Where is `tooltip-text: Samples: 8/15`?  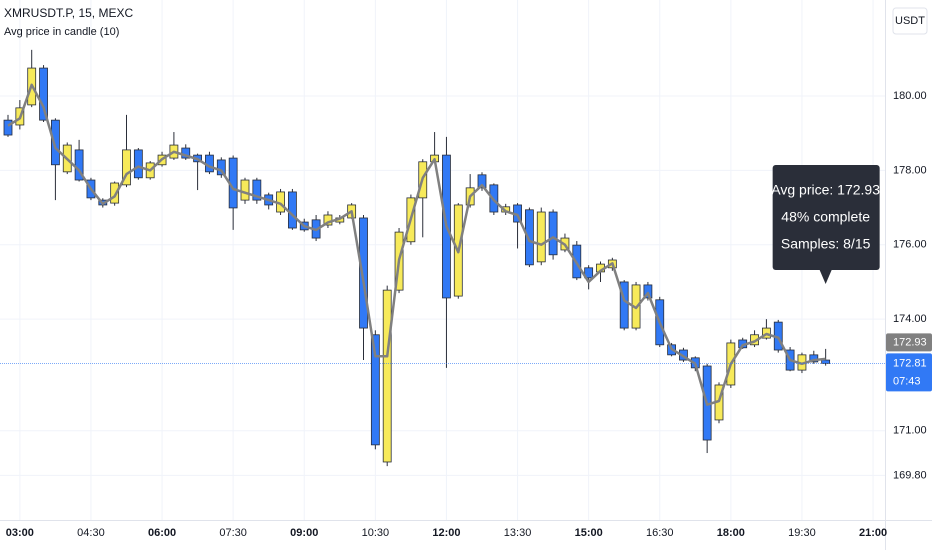 tooltip-text: Samples: 8/15 is located at coordinates (826, 244).